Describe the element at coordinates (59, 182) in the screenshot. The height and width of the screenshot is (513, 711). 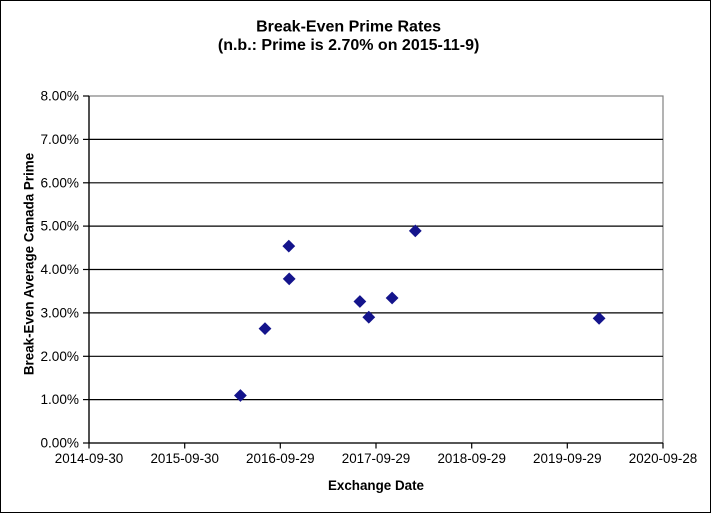
I see `svg-text: 6.00%` at that location.